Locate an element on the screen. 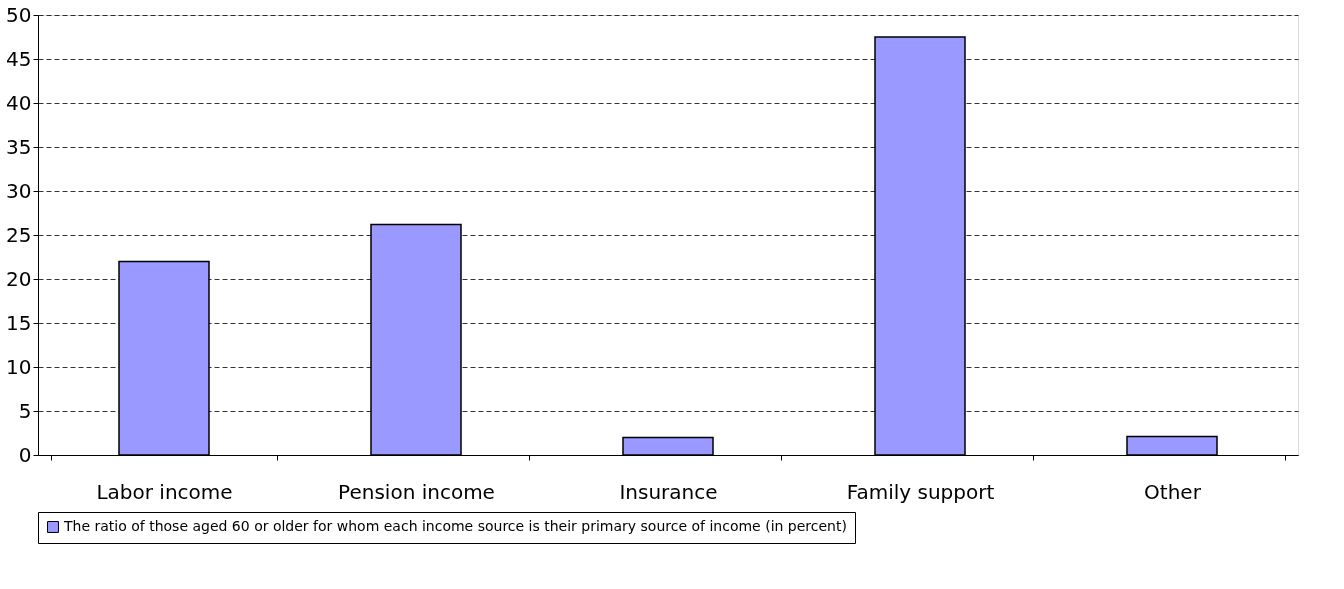 This screenshot has height=589, width=1344. y-tick-label: 15 is located at coordinates (19, 322).